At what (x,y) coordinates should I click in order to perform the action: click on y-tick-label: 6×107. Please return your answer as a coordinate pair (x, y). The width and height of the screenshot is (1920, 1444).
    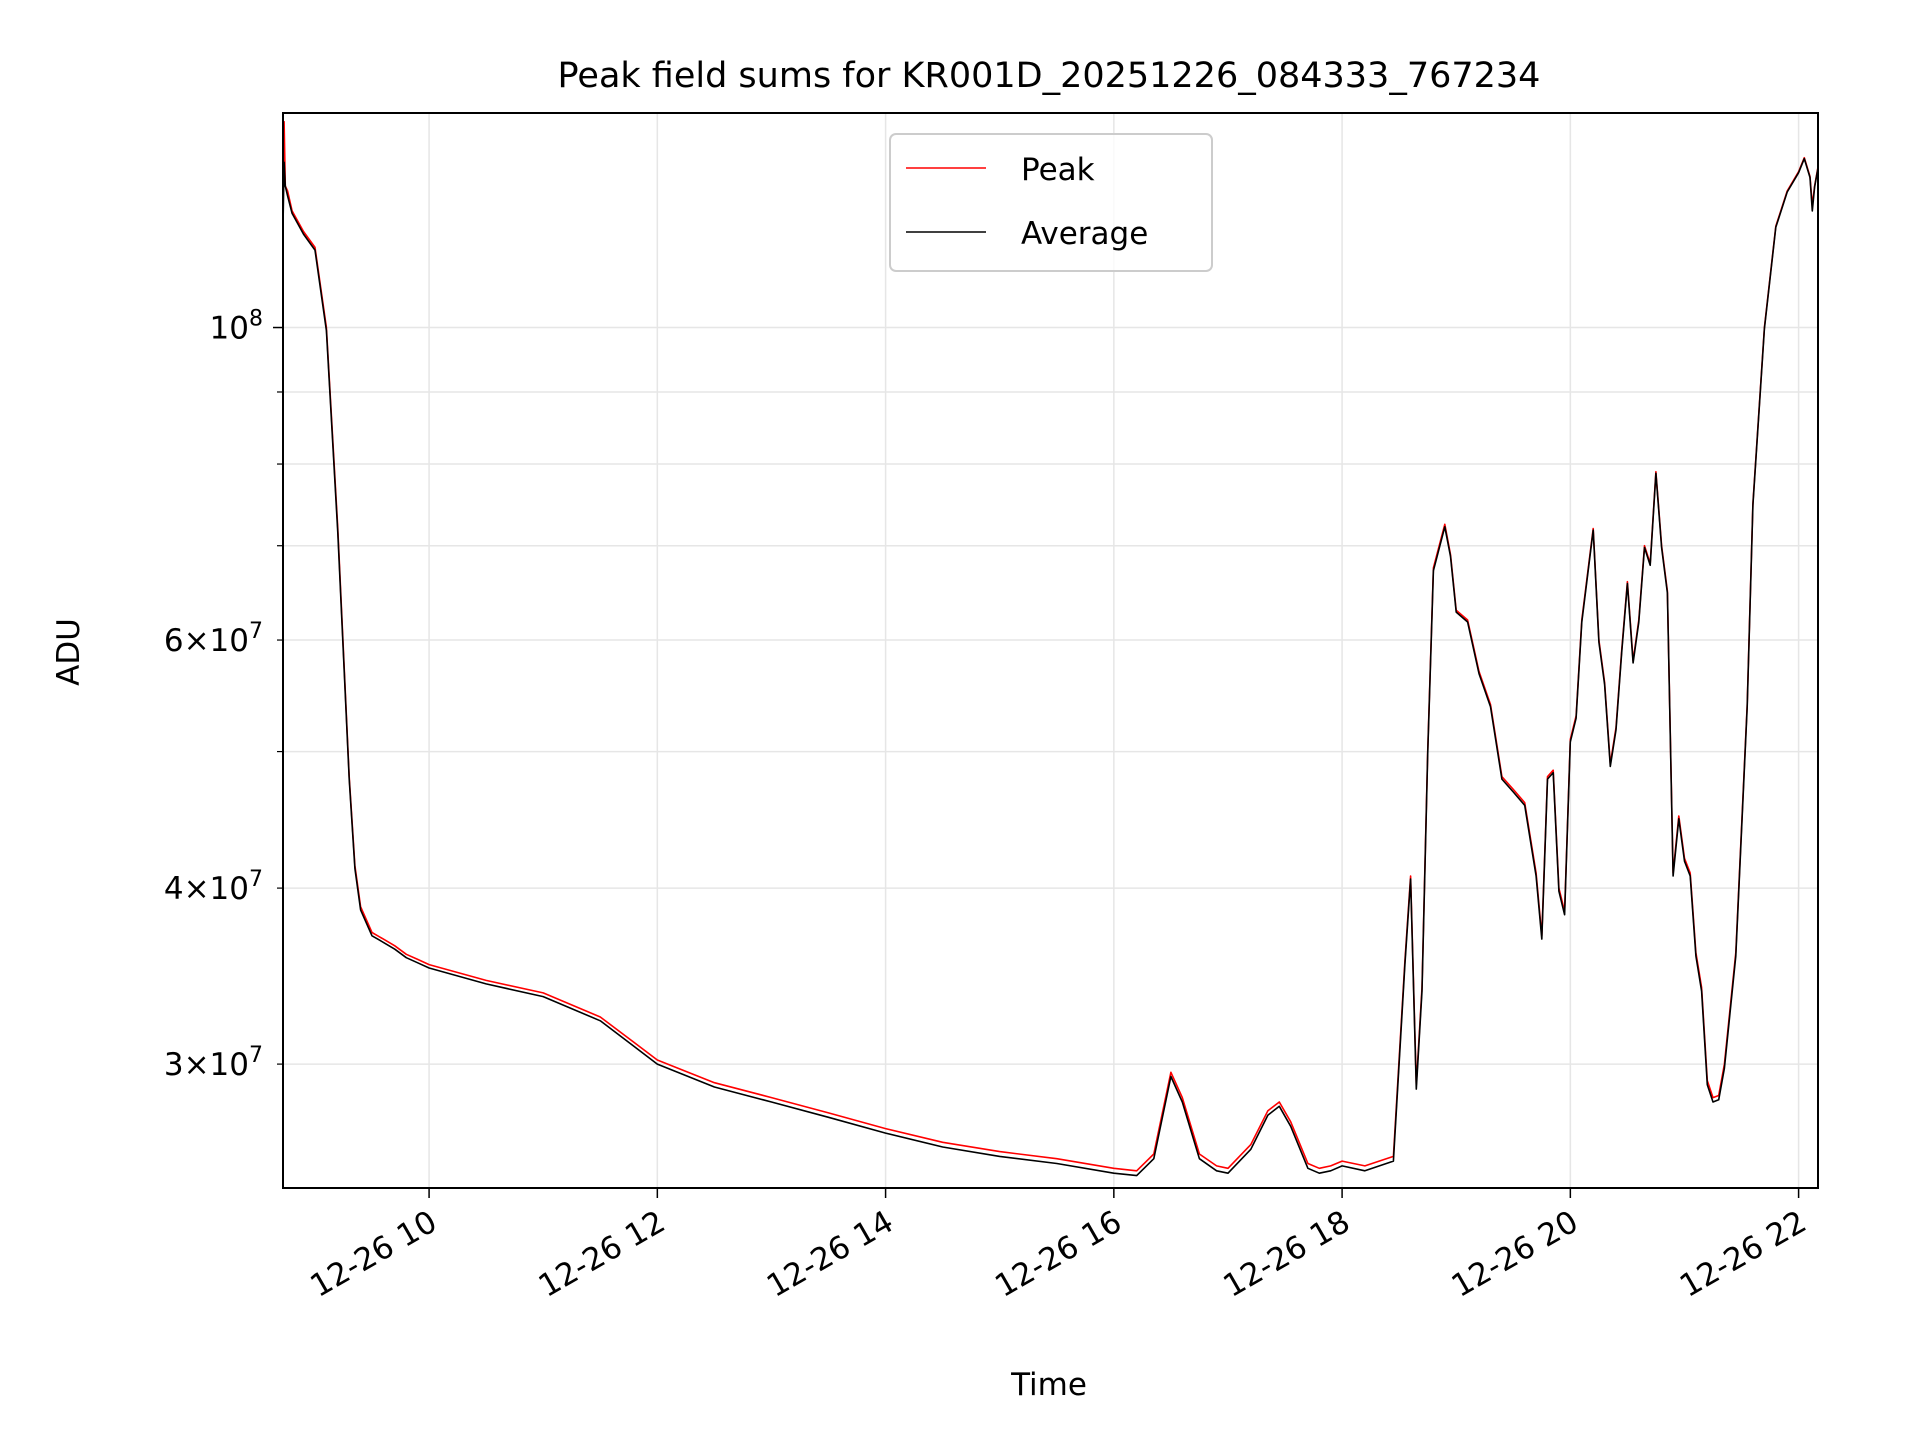
    Looking at the image, I should click on (213, 639).